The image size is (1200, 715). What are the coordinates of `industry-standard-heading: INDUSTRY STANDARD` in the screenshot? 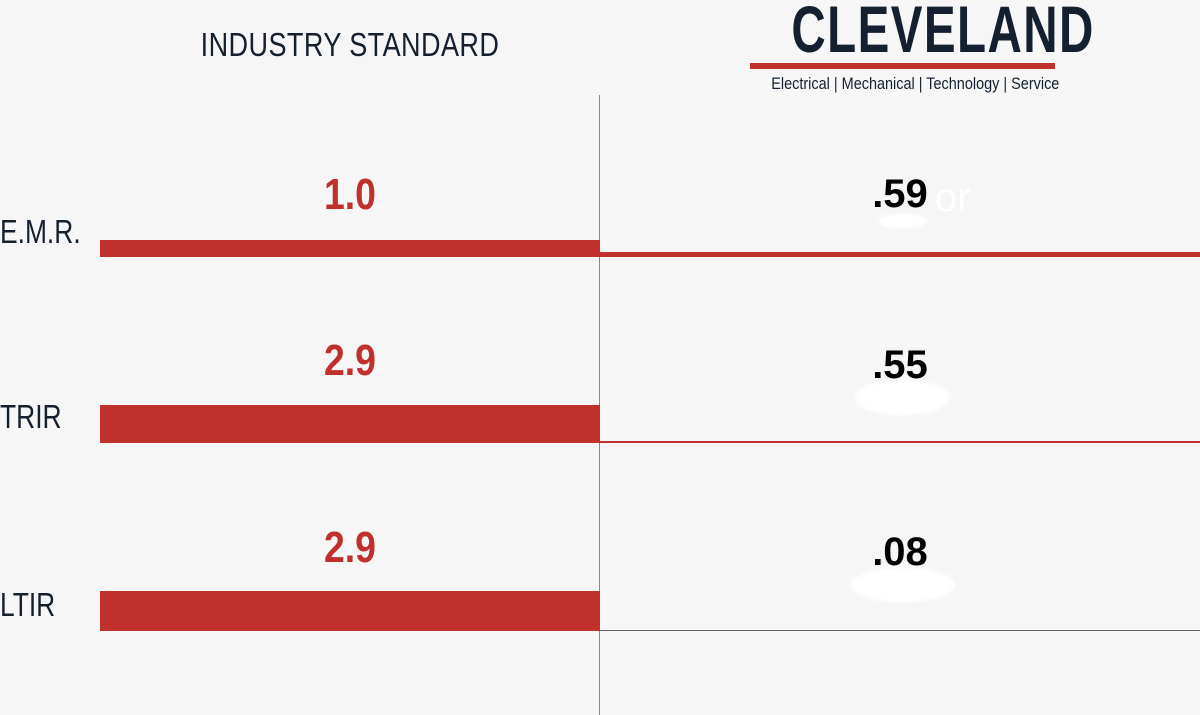 It's located at (350, 44).